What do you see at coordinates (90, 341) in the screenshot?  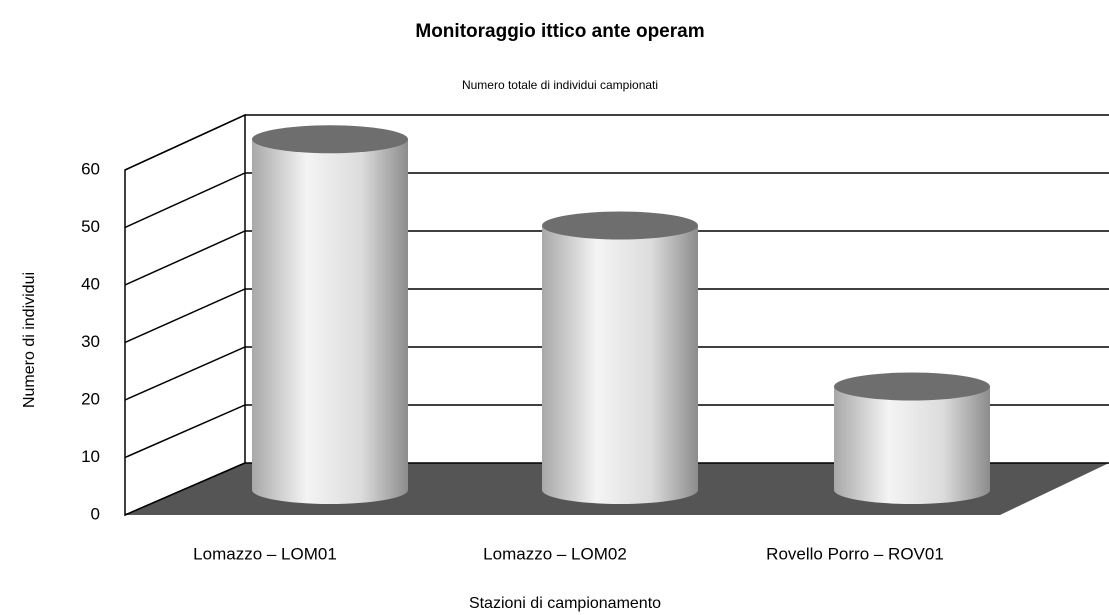 I see `y-tick-label: 30` at bounding box center [90, 341].